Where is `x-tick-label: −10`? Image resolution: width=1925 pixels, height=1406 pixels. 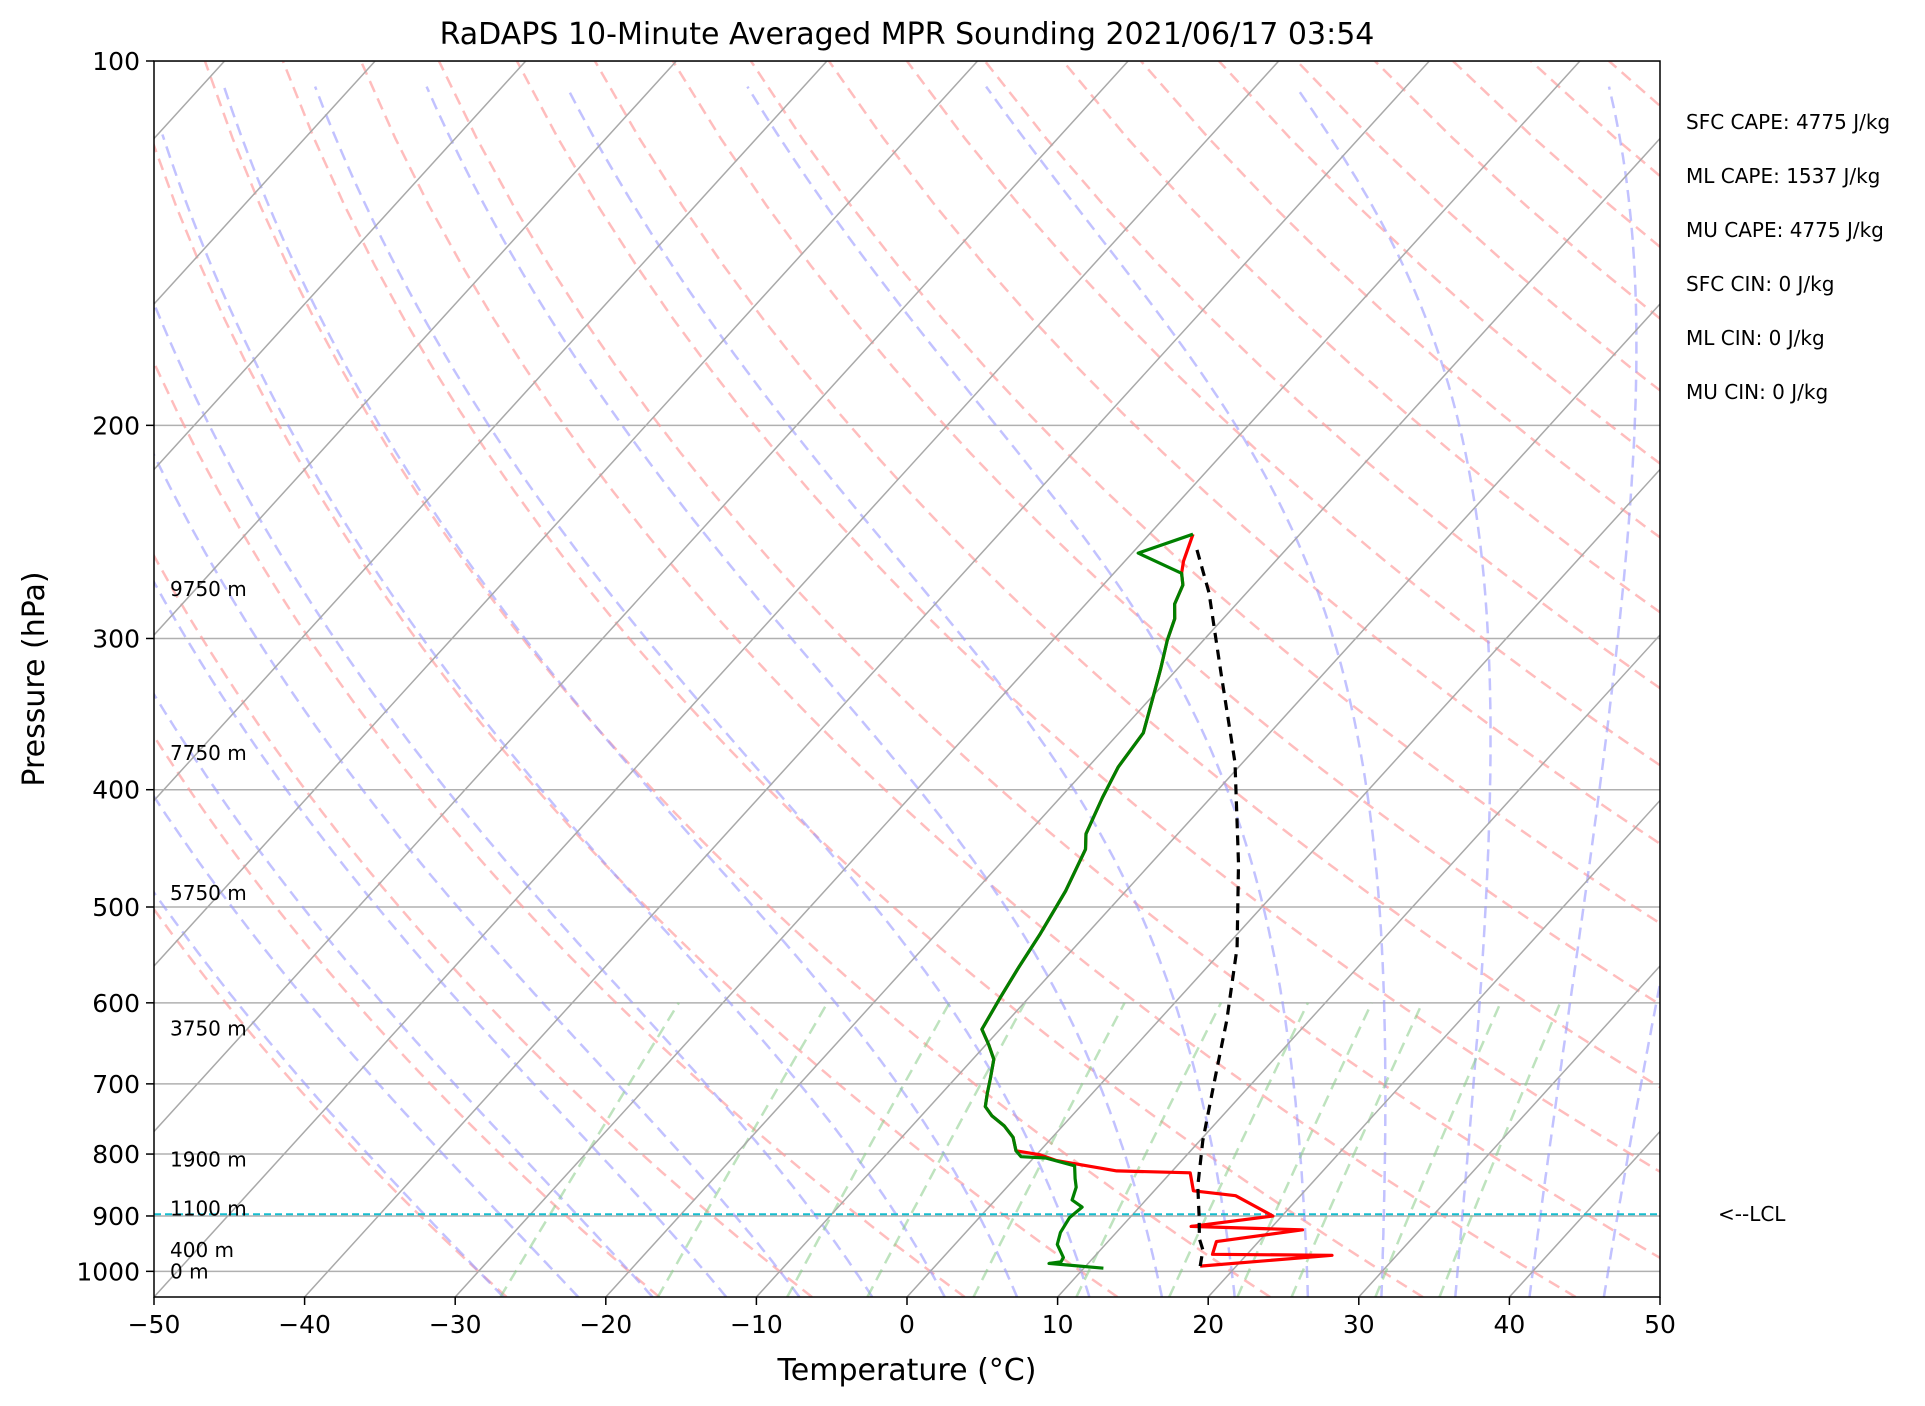 x-tick-label: −10 is located at coordinates (756, 1324).